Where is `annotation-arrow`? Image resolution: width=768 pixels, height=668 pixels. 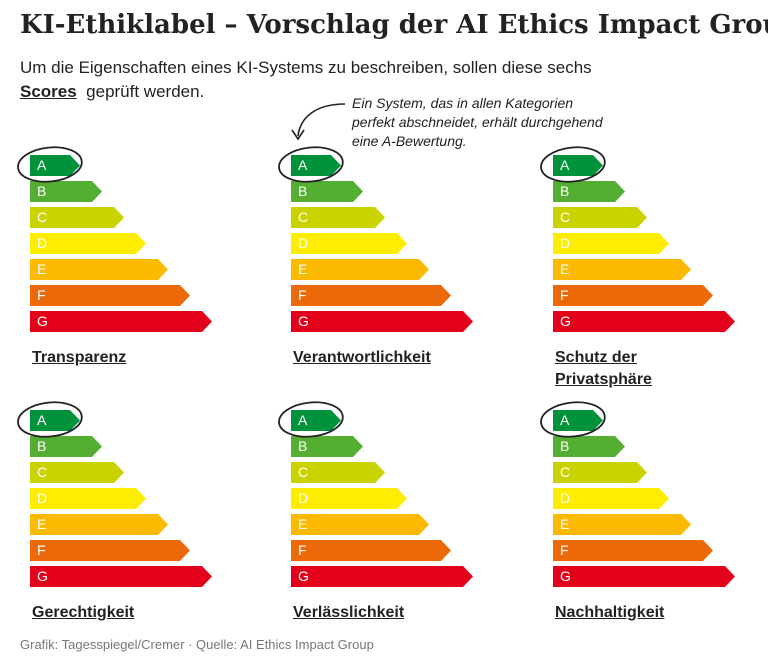 annotation-arrow is located at coordinates (321, 120).